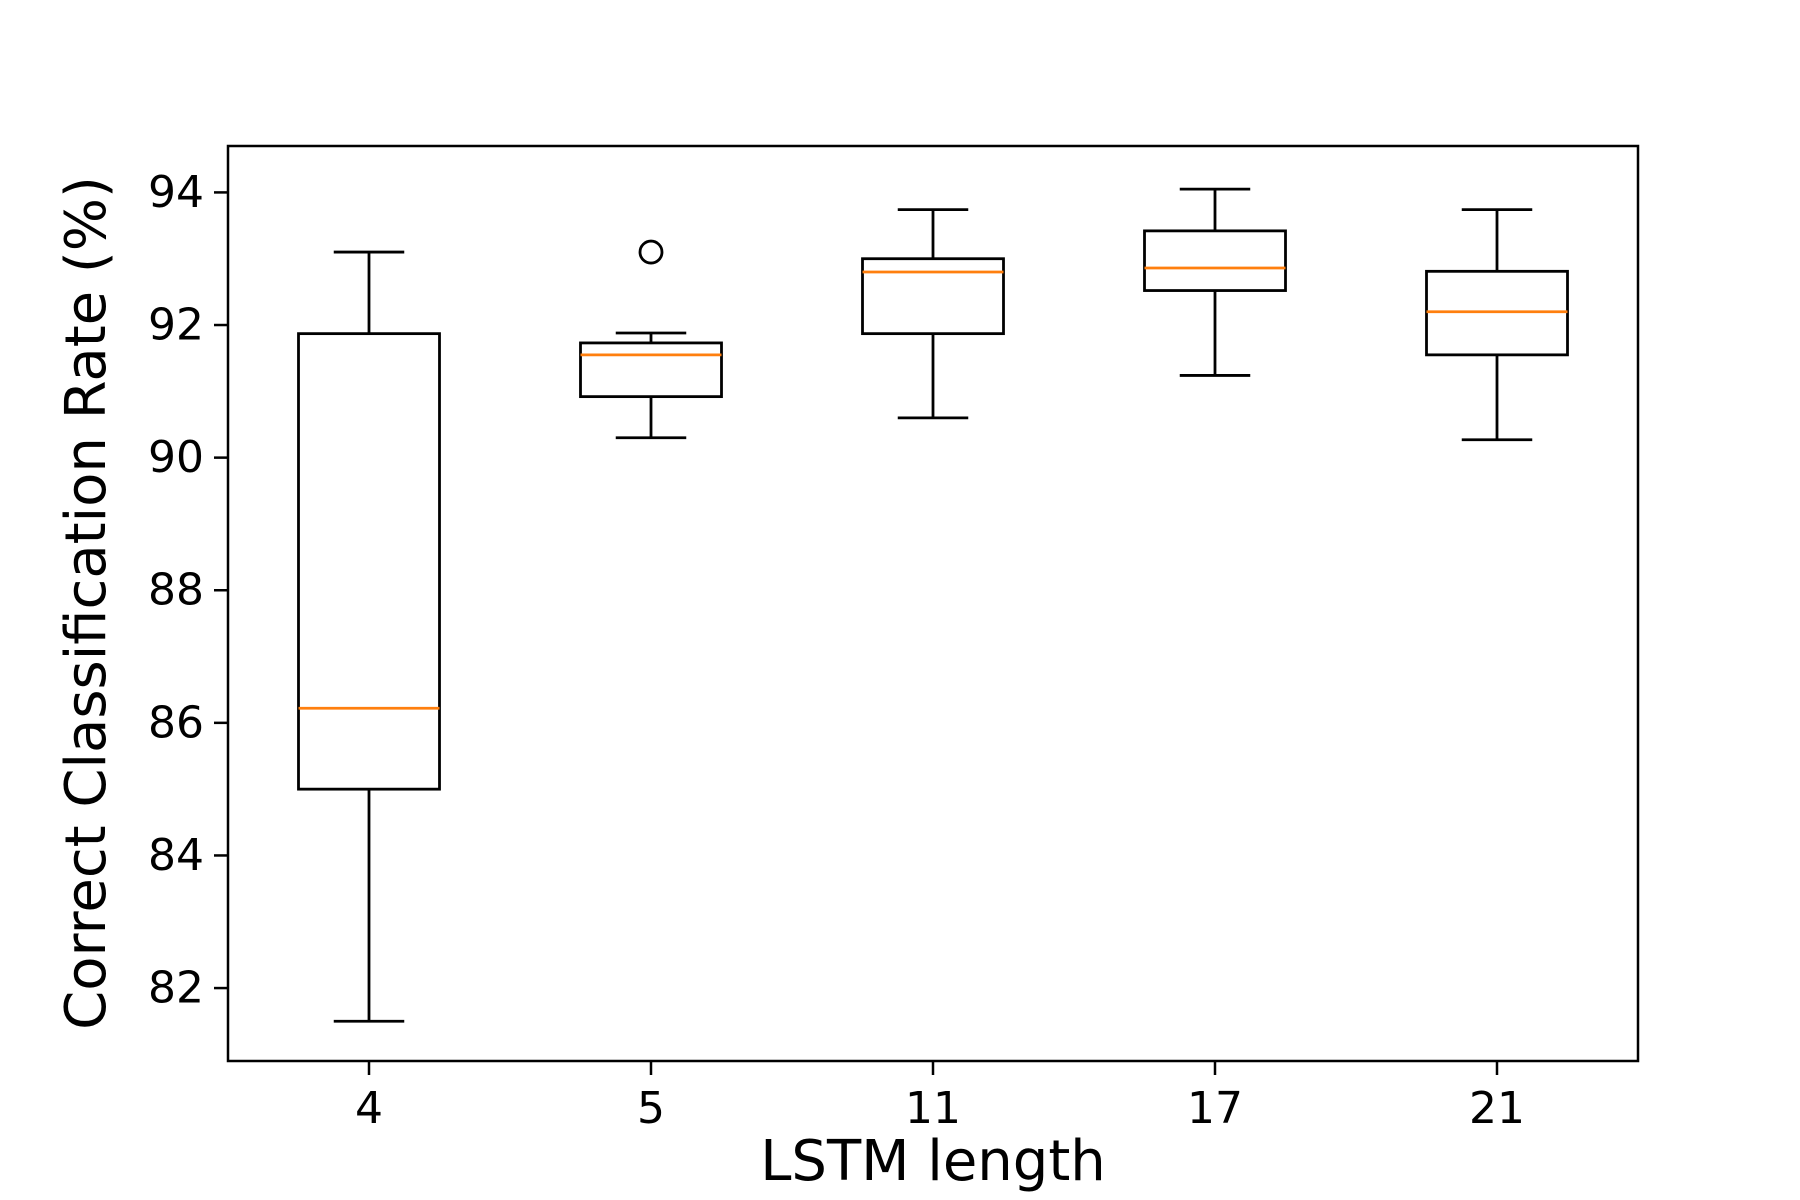 This screenshot has height=1200, width=1800. Describe the element at coordinates (651, 1108) in the screenshot. I see `x-tick-label: 5` at that location.